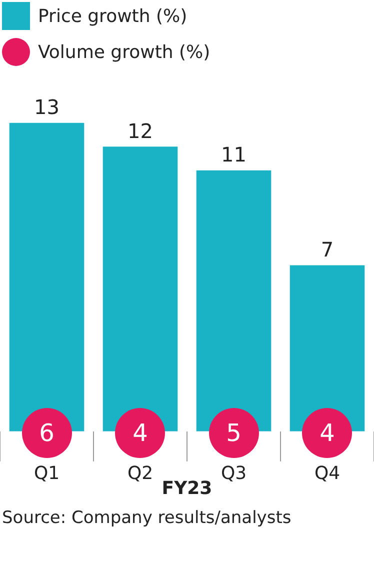 The width and height of the screenshot is (374, 561). I want to click on x-tick-label: Q4, so click(327, 473).